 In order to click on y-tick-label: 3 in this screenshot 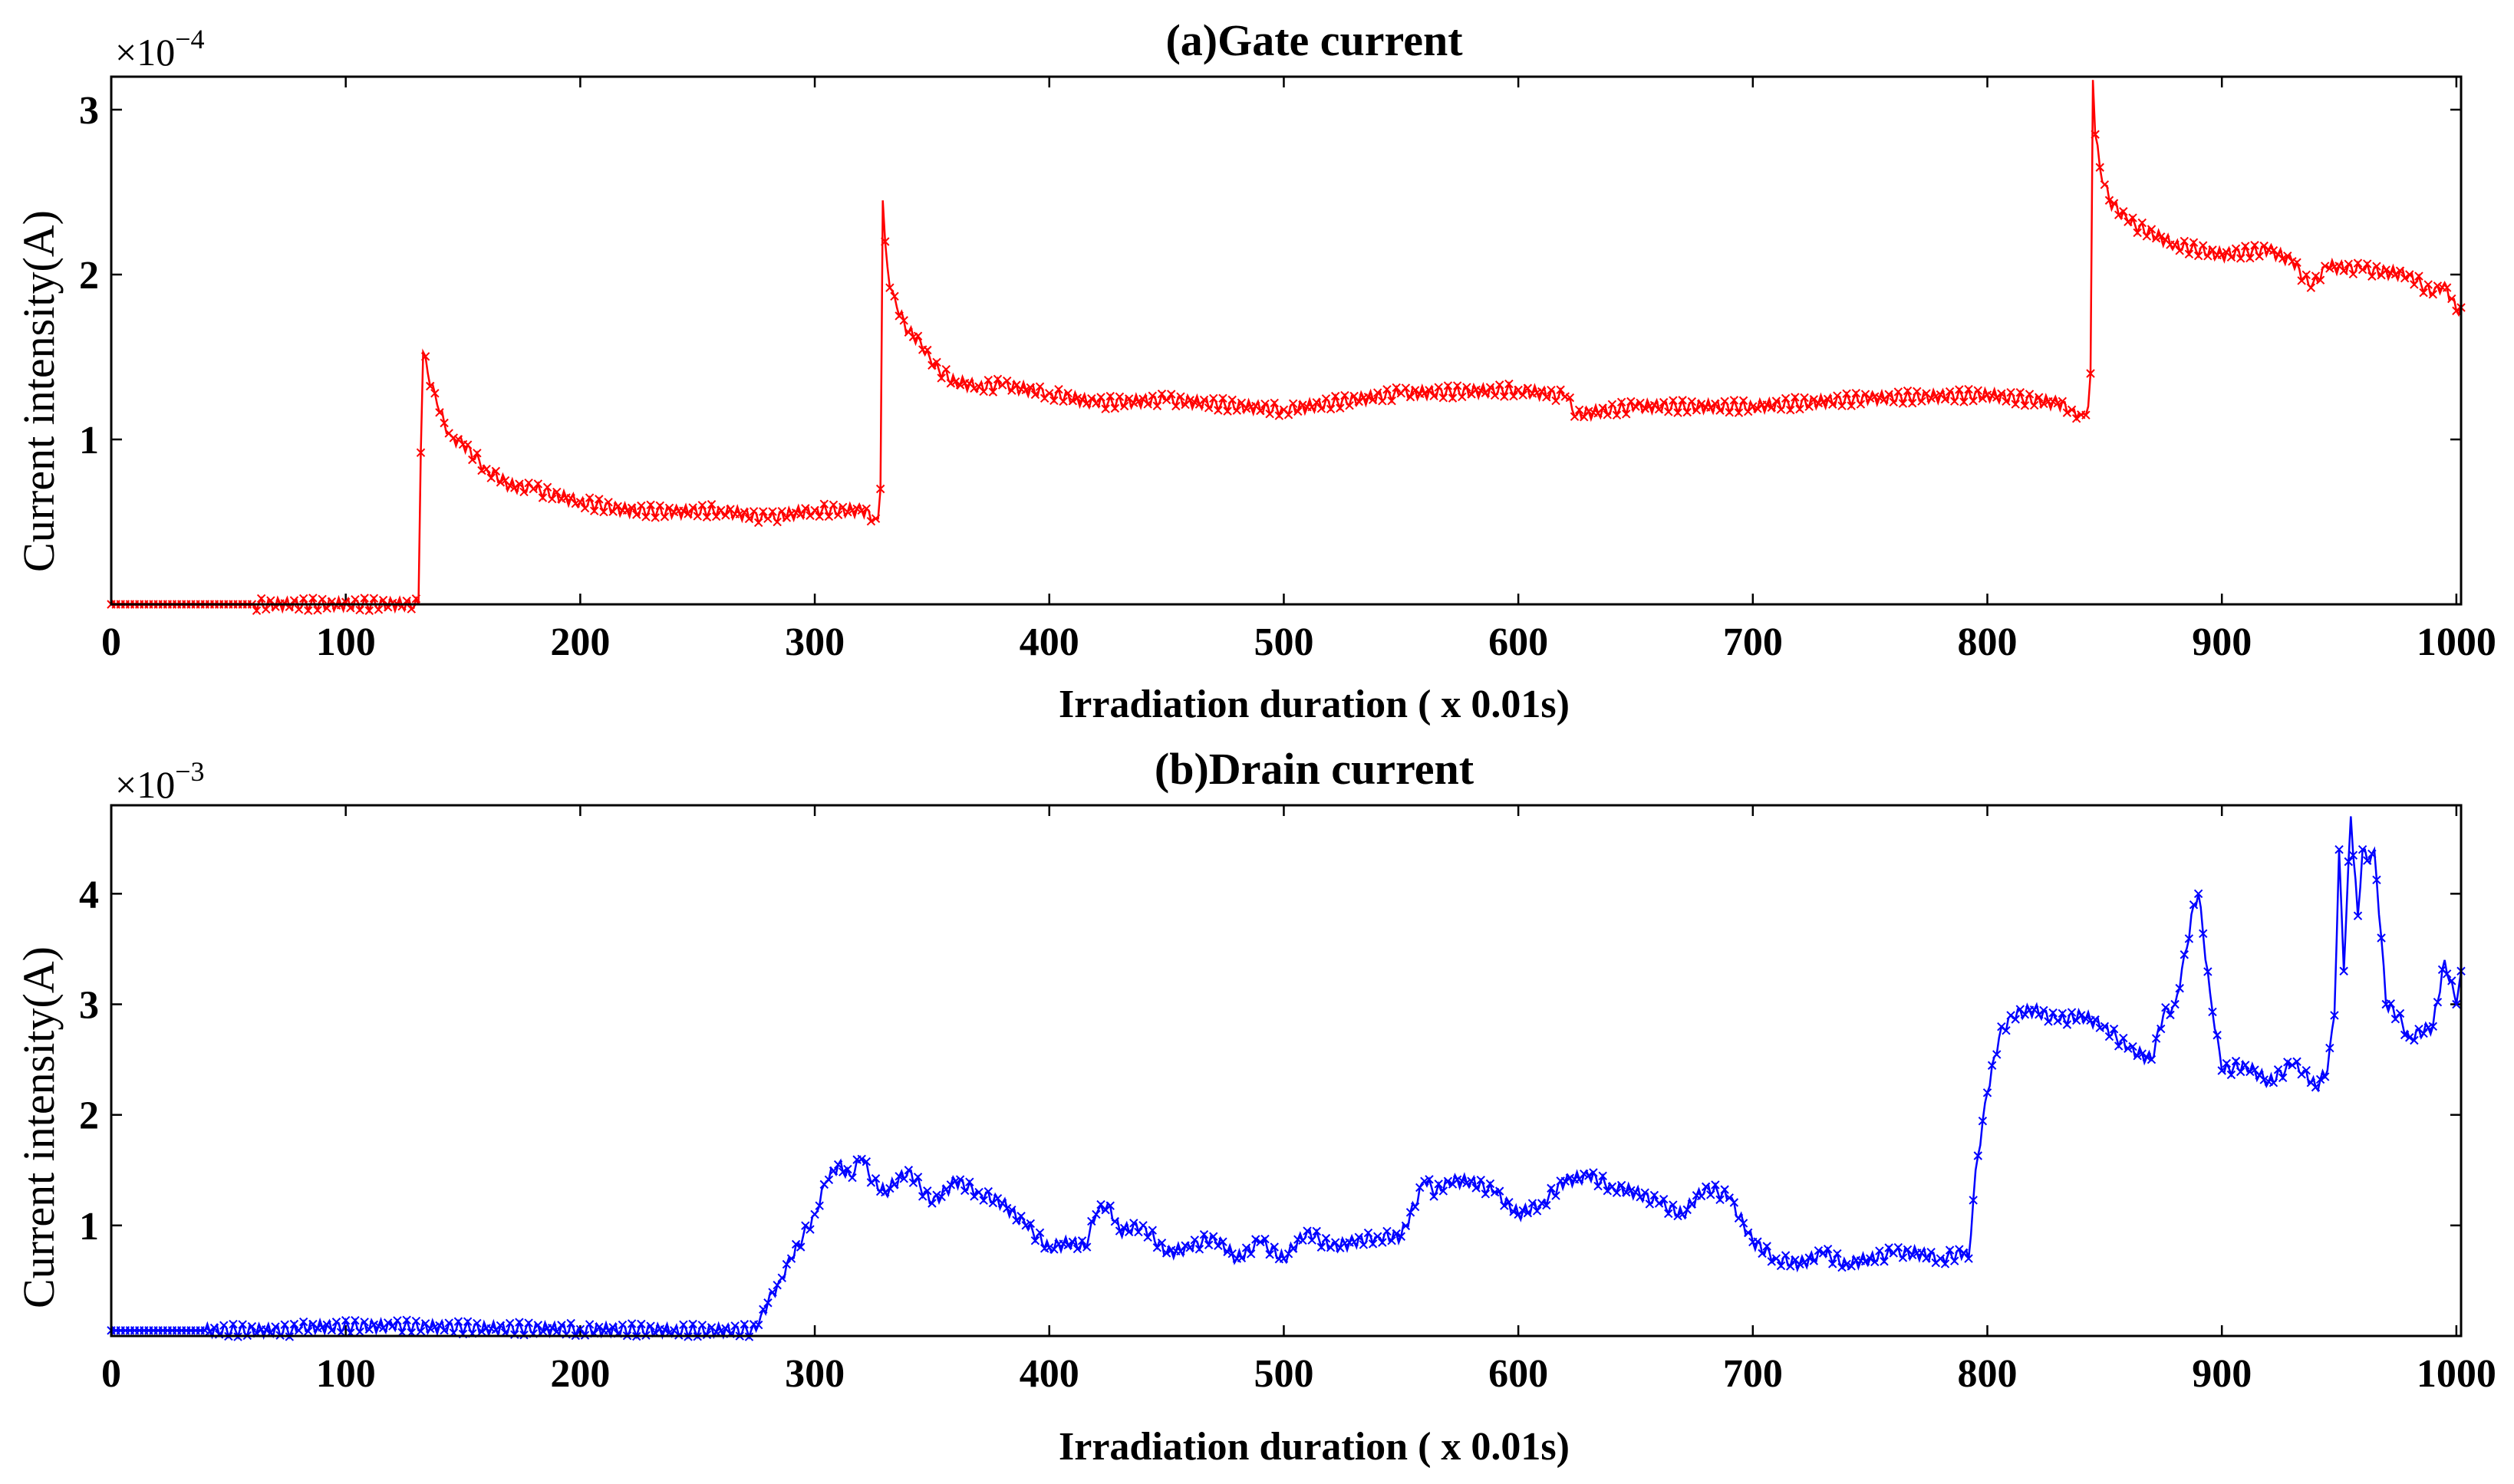, I will do `click(89, 111)`.